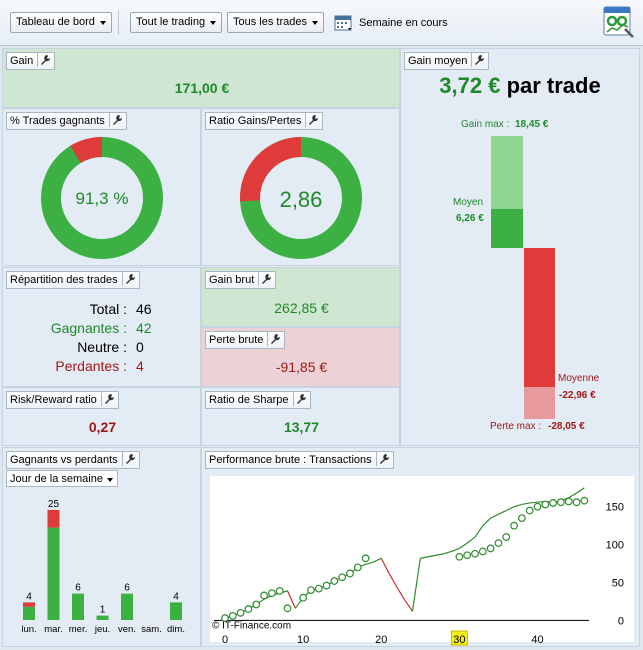 The image size is (643, 650). What do you see at coordinates (213, 23) in the screenshot?
I see `chevron-down-icon` at bounding box center [213, 23].